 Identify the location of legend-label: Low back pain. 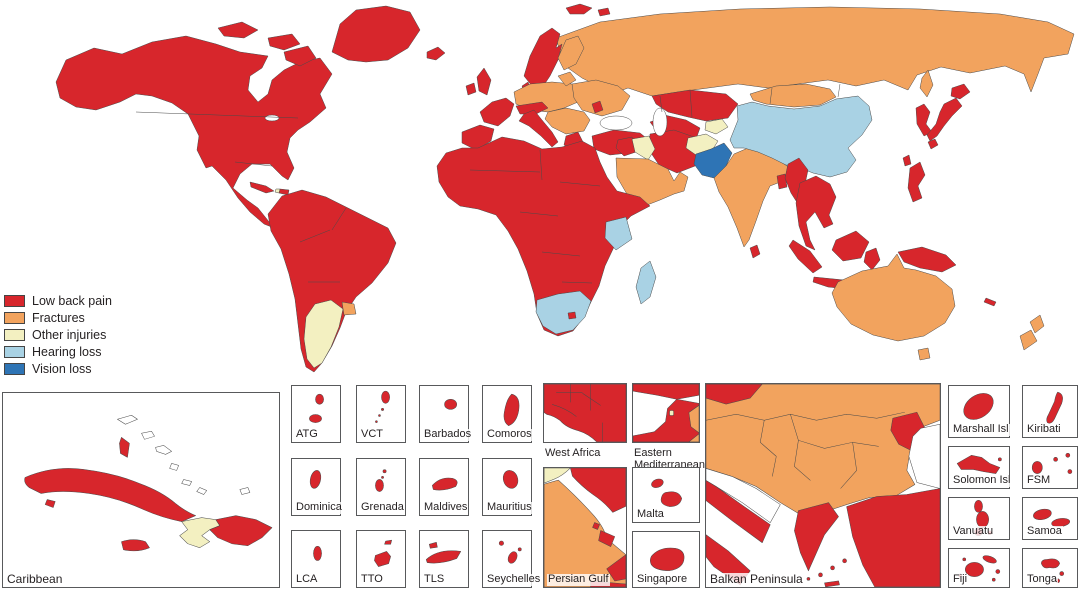
(72, 300).